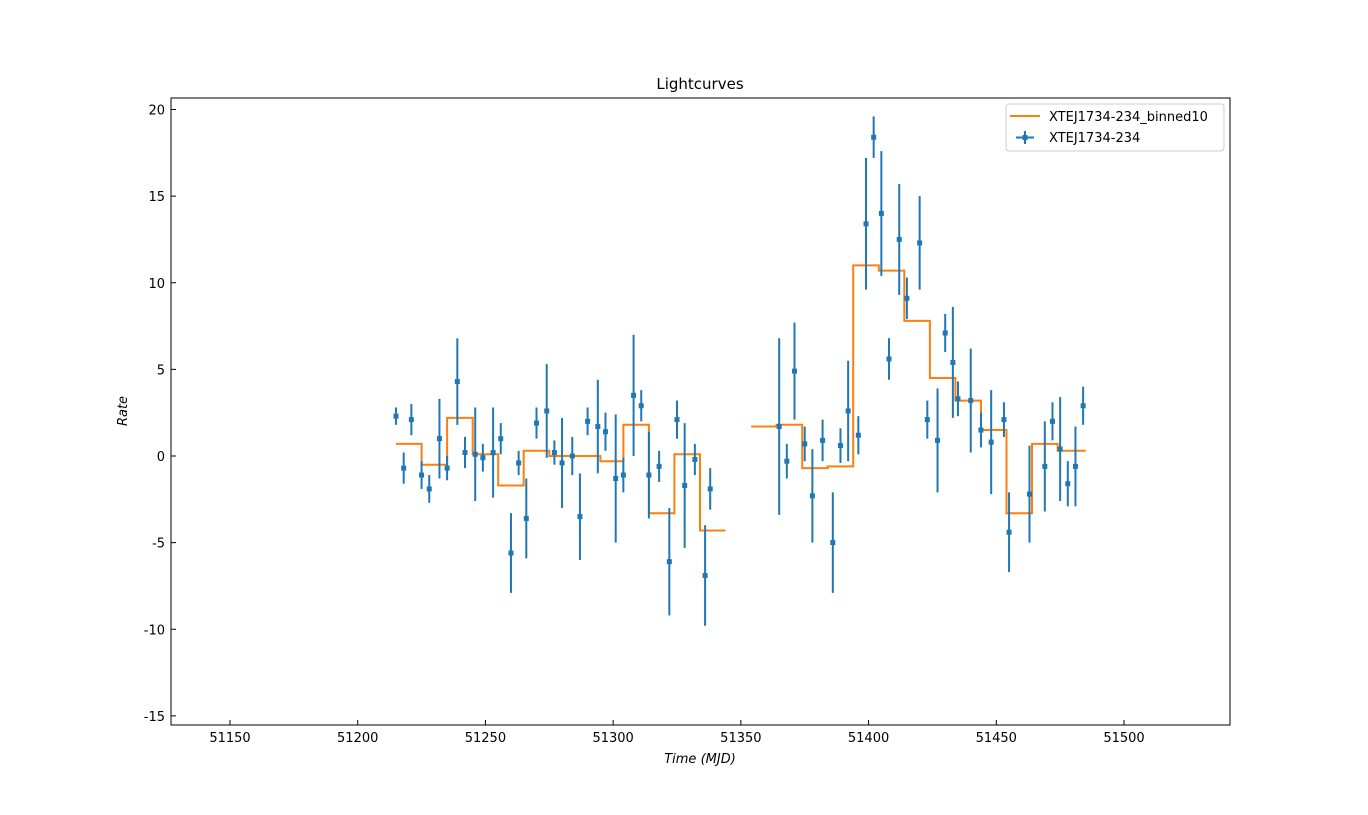 The image size is (1368, 815). Describe the element at coordinates (1025, 137) in the screenshot. I see `legend-points-swatch-marker` at that location.